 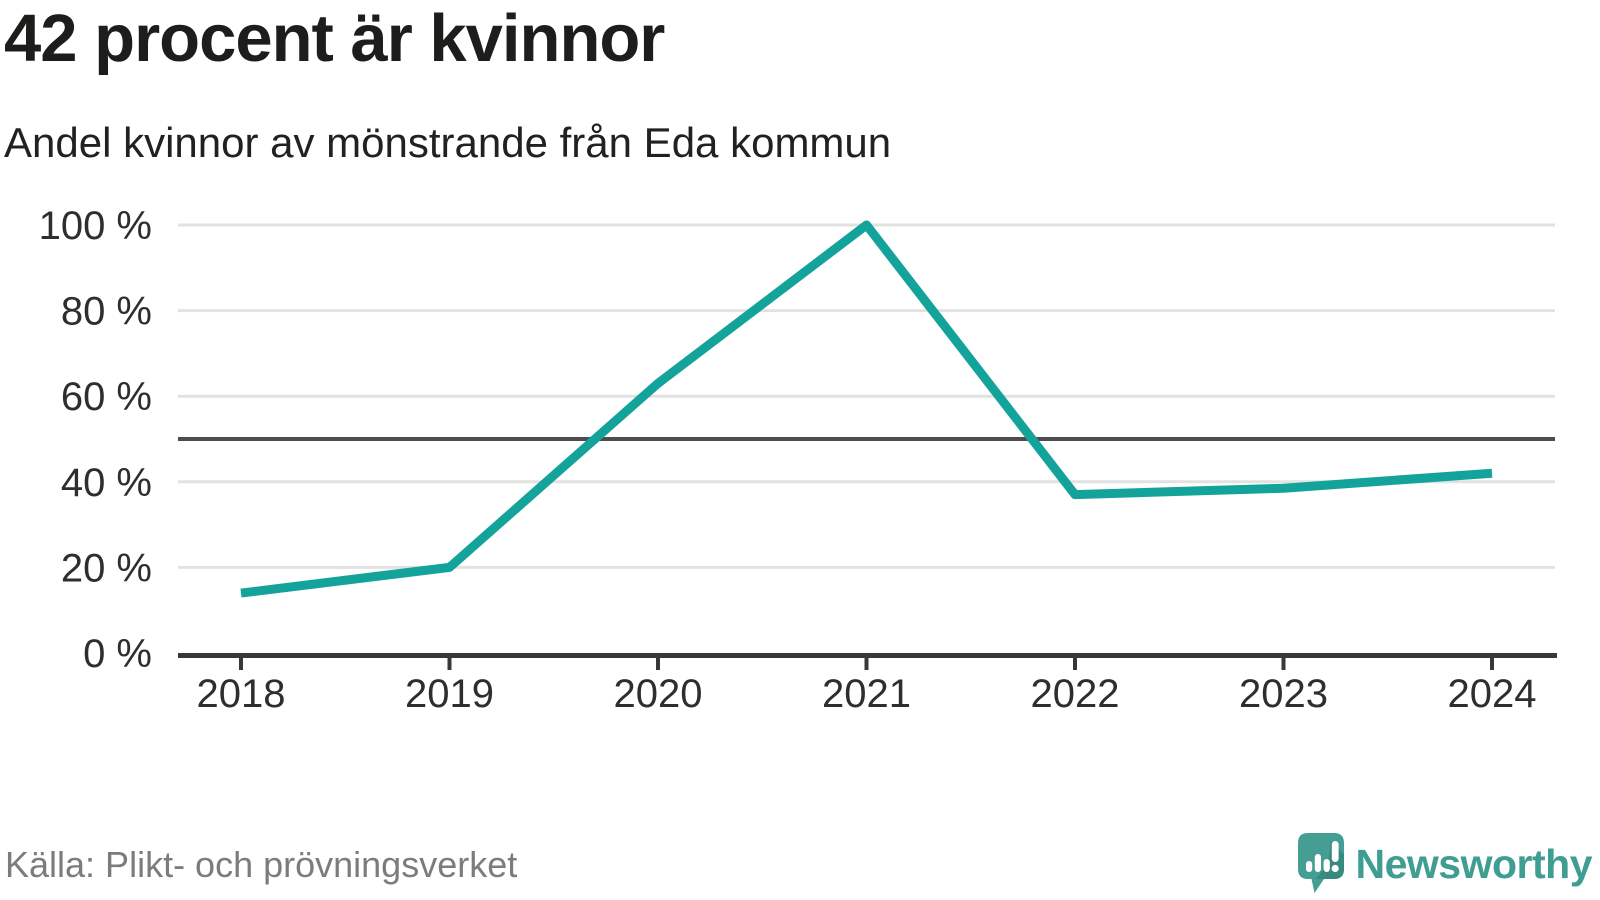 What do you see at coordinates (1335, 868) in the screenshot?
I see `exclamation-dot` at bounding box center [1335, 868].